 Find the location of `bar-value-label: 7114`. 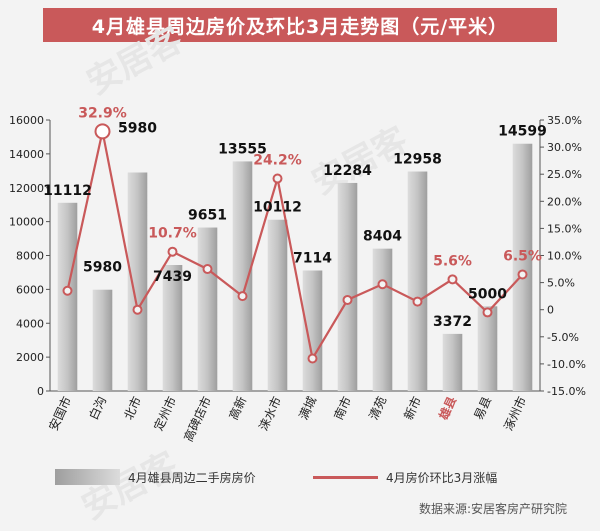

bar-value-label: 7114 is located at coordinates (312, 259).